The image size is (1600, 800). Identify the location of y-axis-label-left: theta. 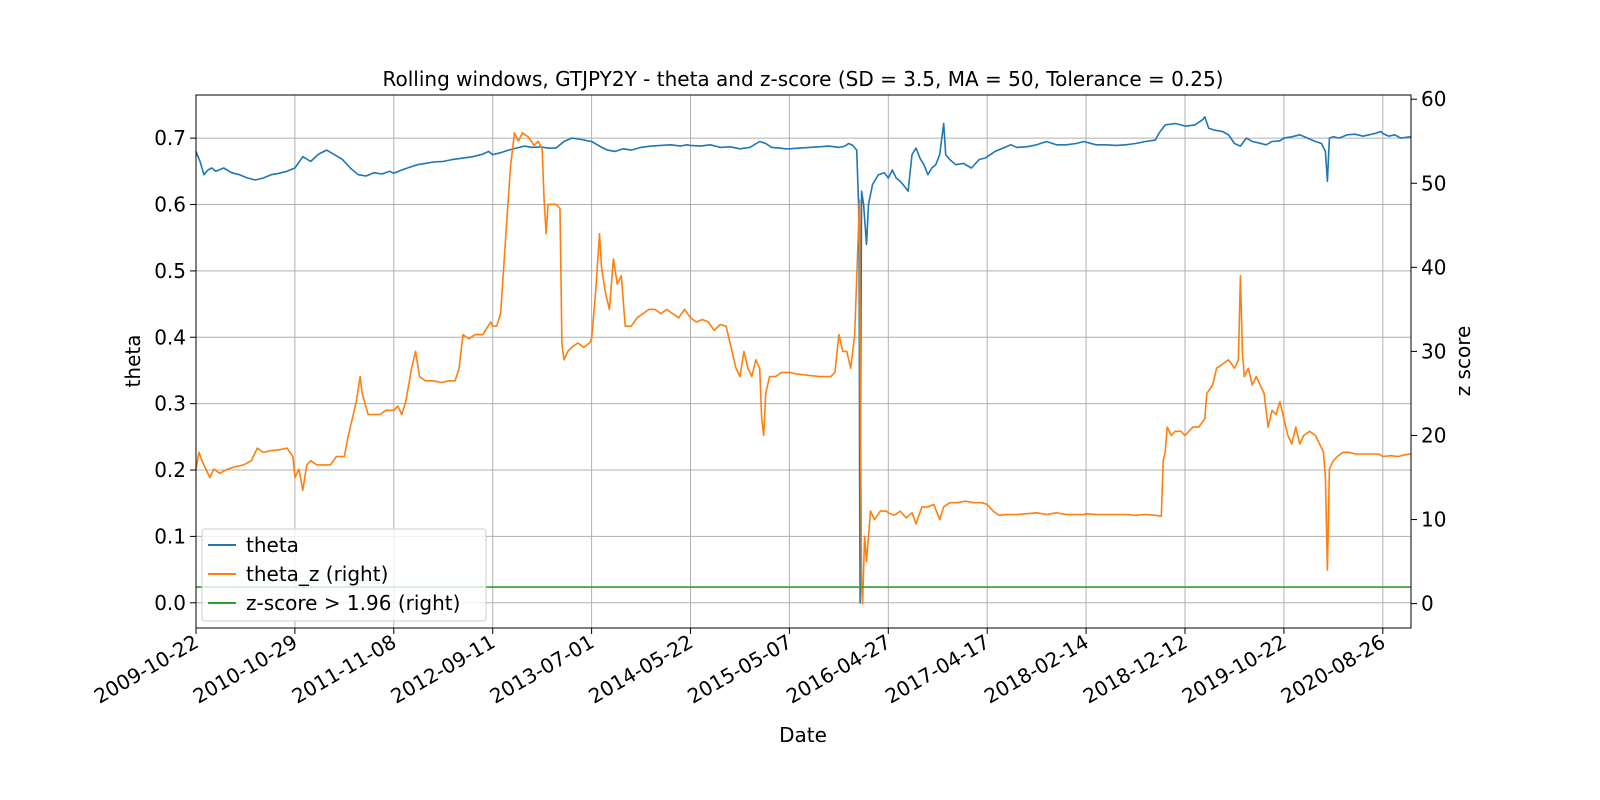
(133, 361).